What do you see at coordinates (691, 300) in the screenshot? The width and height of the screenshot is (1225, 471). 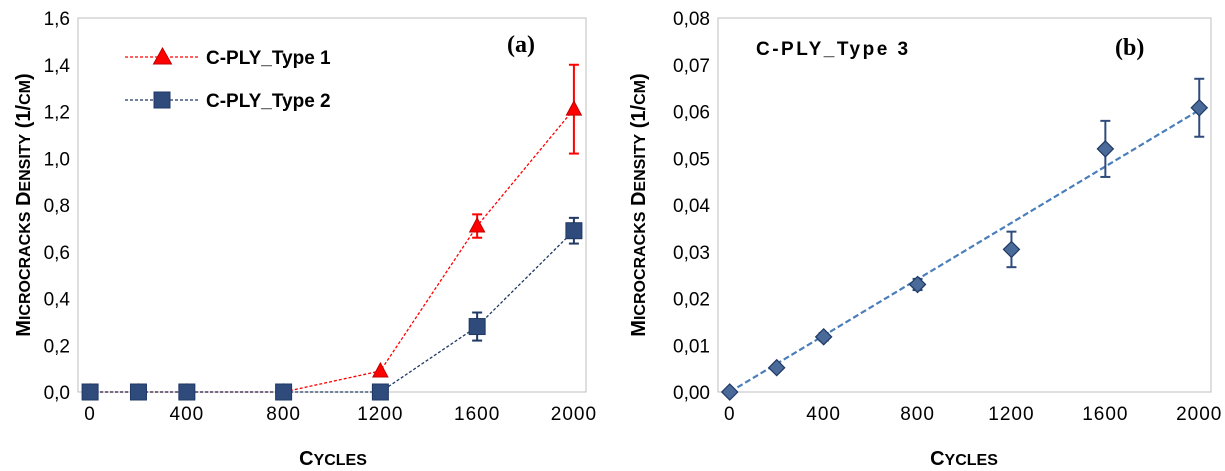 I see `chart-b-y-tick-label: 0,02` at bounding box center [691, 300].